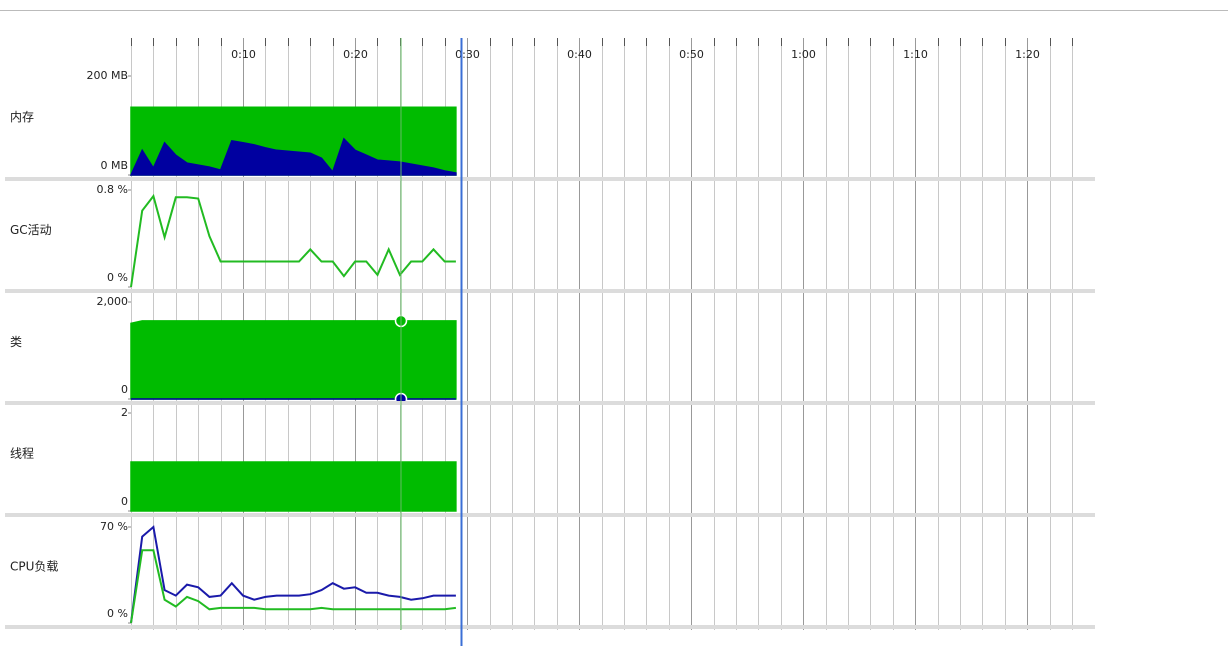 This screenshot has height=650, width=1228. What do you see at coordinates (124, 412) in the screenshot?
I see `y-tick-label: 2` at bounding box center [124, 412].